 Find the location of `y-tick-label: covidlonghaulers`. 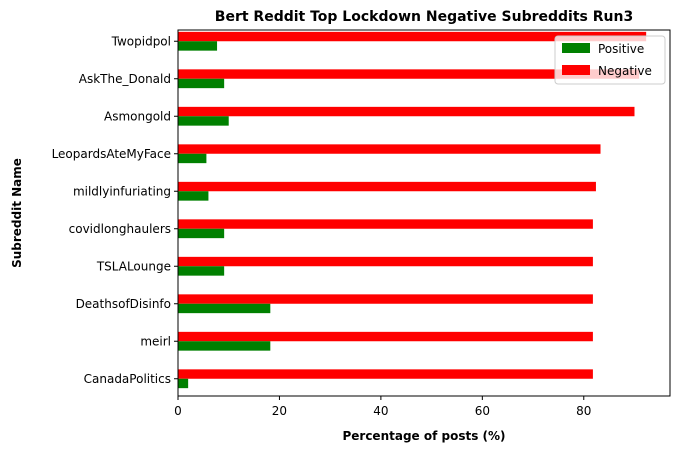

y-tick-label: covidlonghaulers is located at coordinates (120, 229).